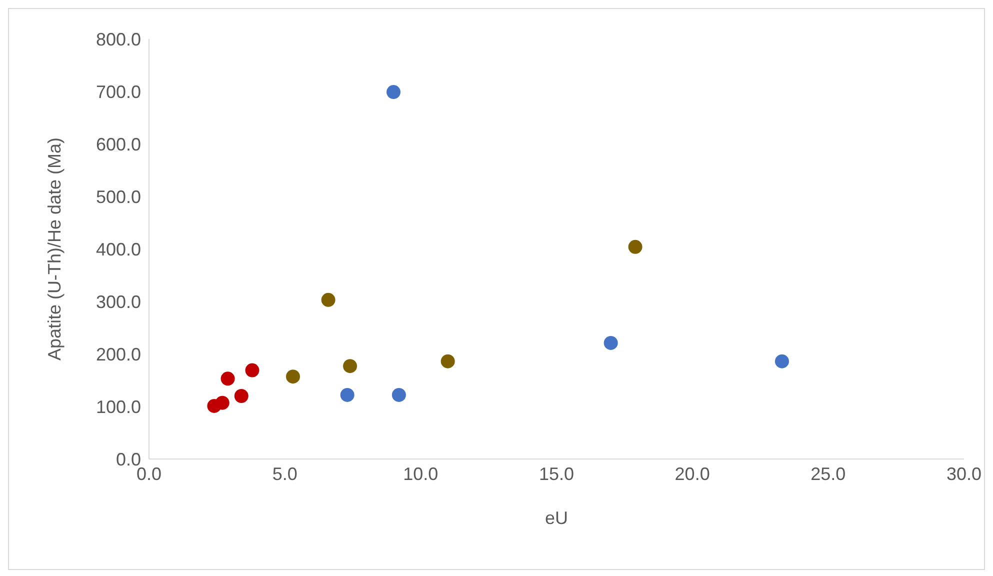 The image size is (993, 576). What do you see at coordinates (556, 518) in the screenshot?
I see `x-axis-title: eU` at bounding box center [556, 518].